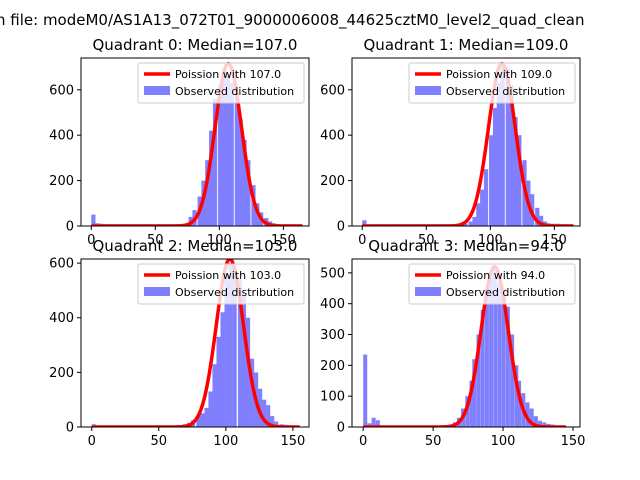 This screenshot has height=480, width=640. I want to click on legend-box, so click(221, 284).